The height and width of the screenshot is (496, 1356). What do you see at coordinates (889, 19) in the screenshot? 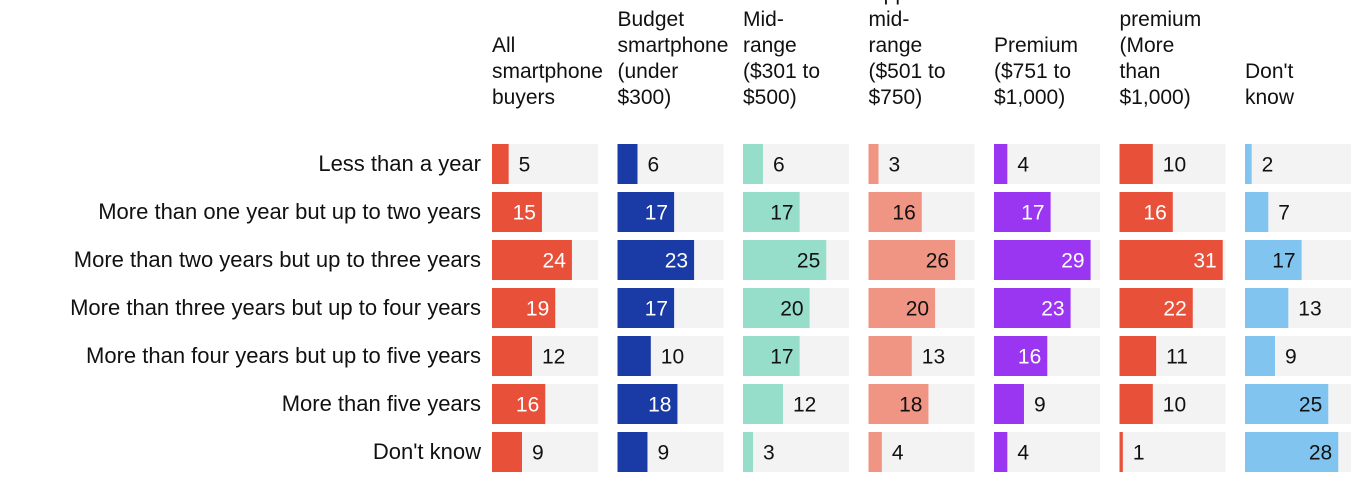
I see `column-header-line: mid-` at bounding box center [889, 19].